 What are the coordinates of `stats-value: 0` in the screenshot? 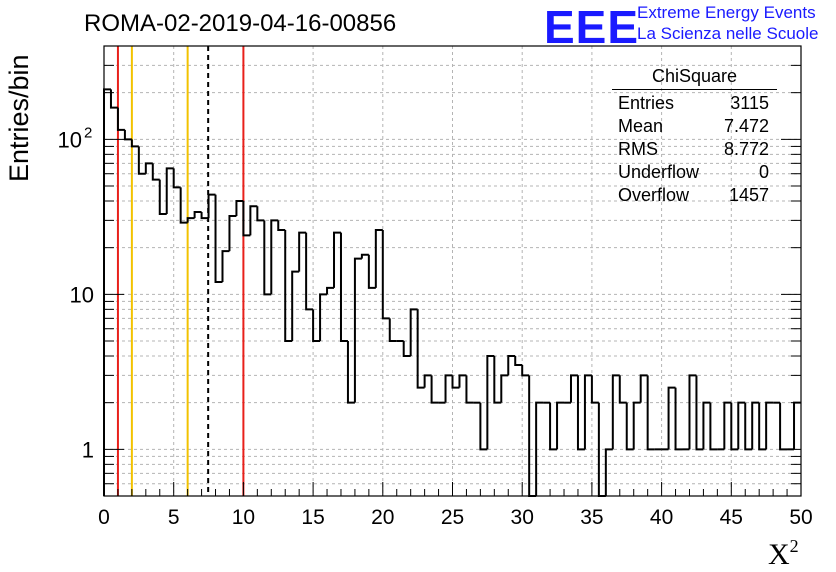 It's located at (763, 172).